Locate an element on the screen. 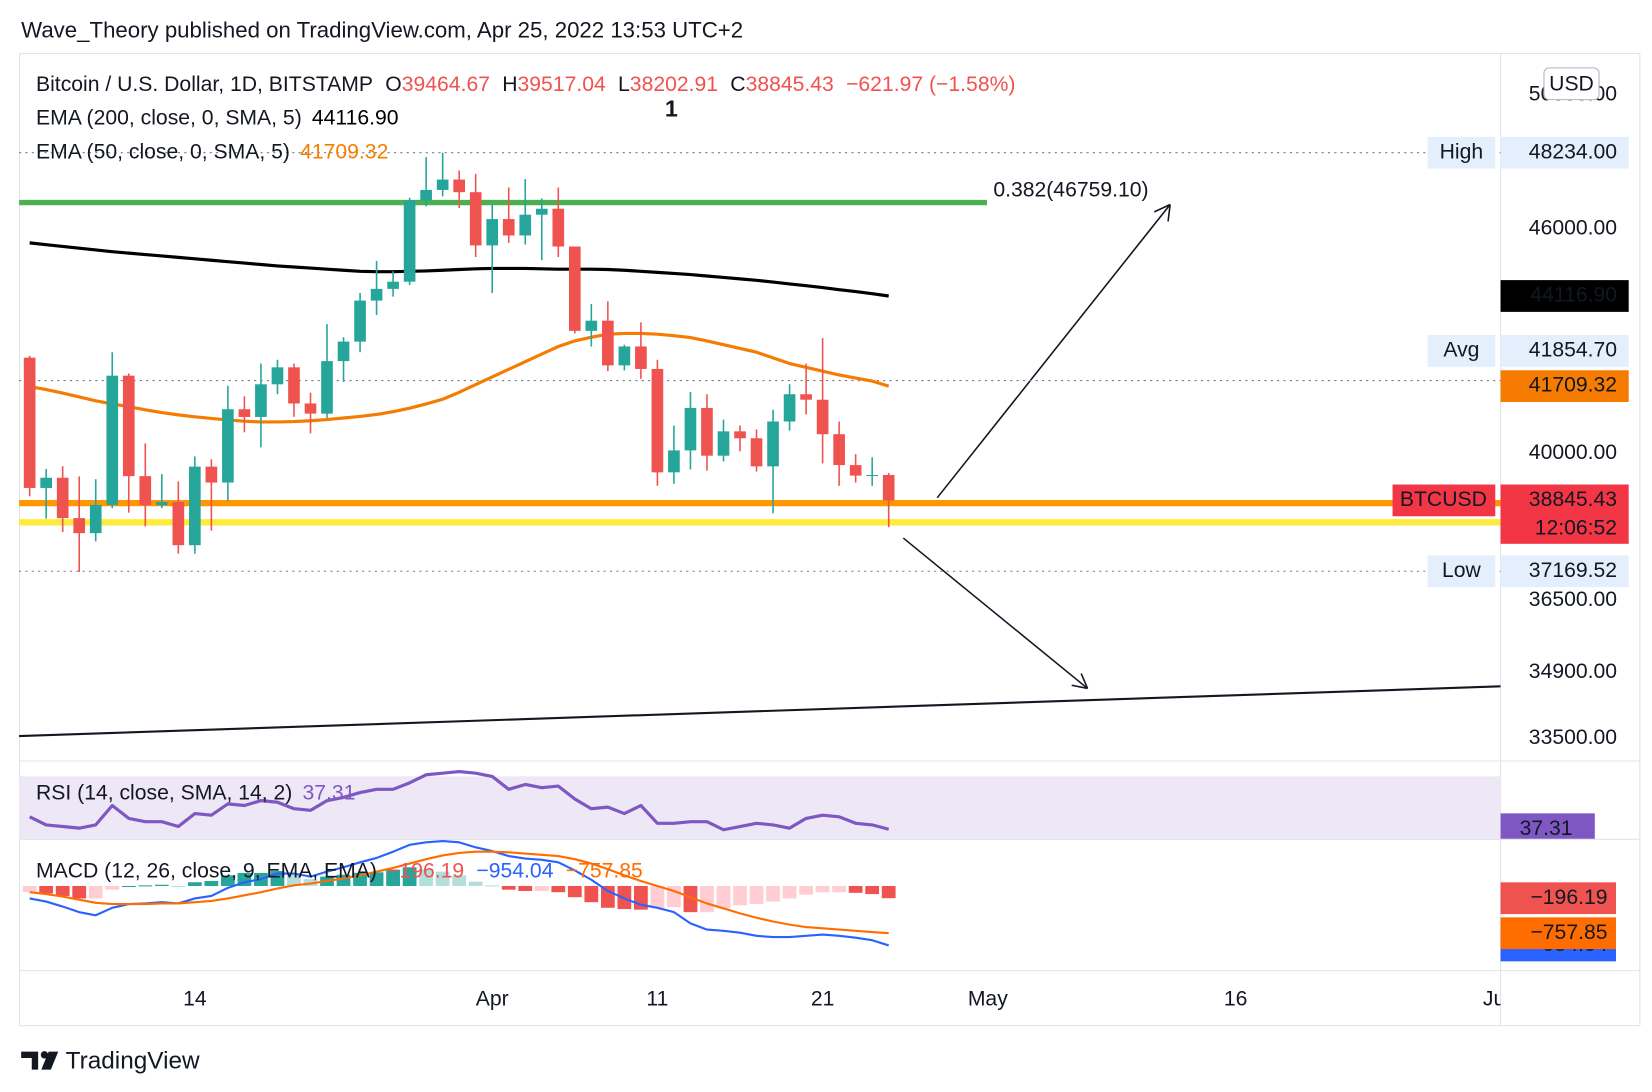  rsi-badge is located at coordinates (1547, 826).